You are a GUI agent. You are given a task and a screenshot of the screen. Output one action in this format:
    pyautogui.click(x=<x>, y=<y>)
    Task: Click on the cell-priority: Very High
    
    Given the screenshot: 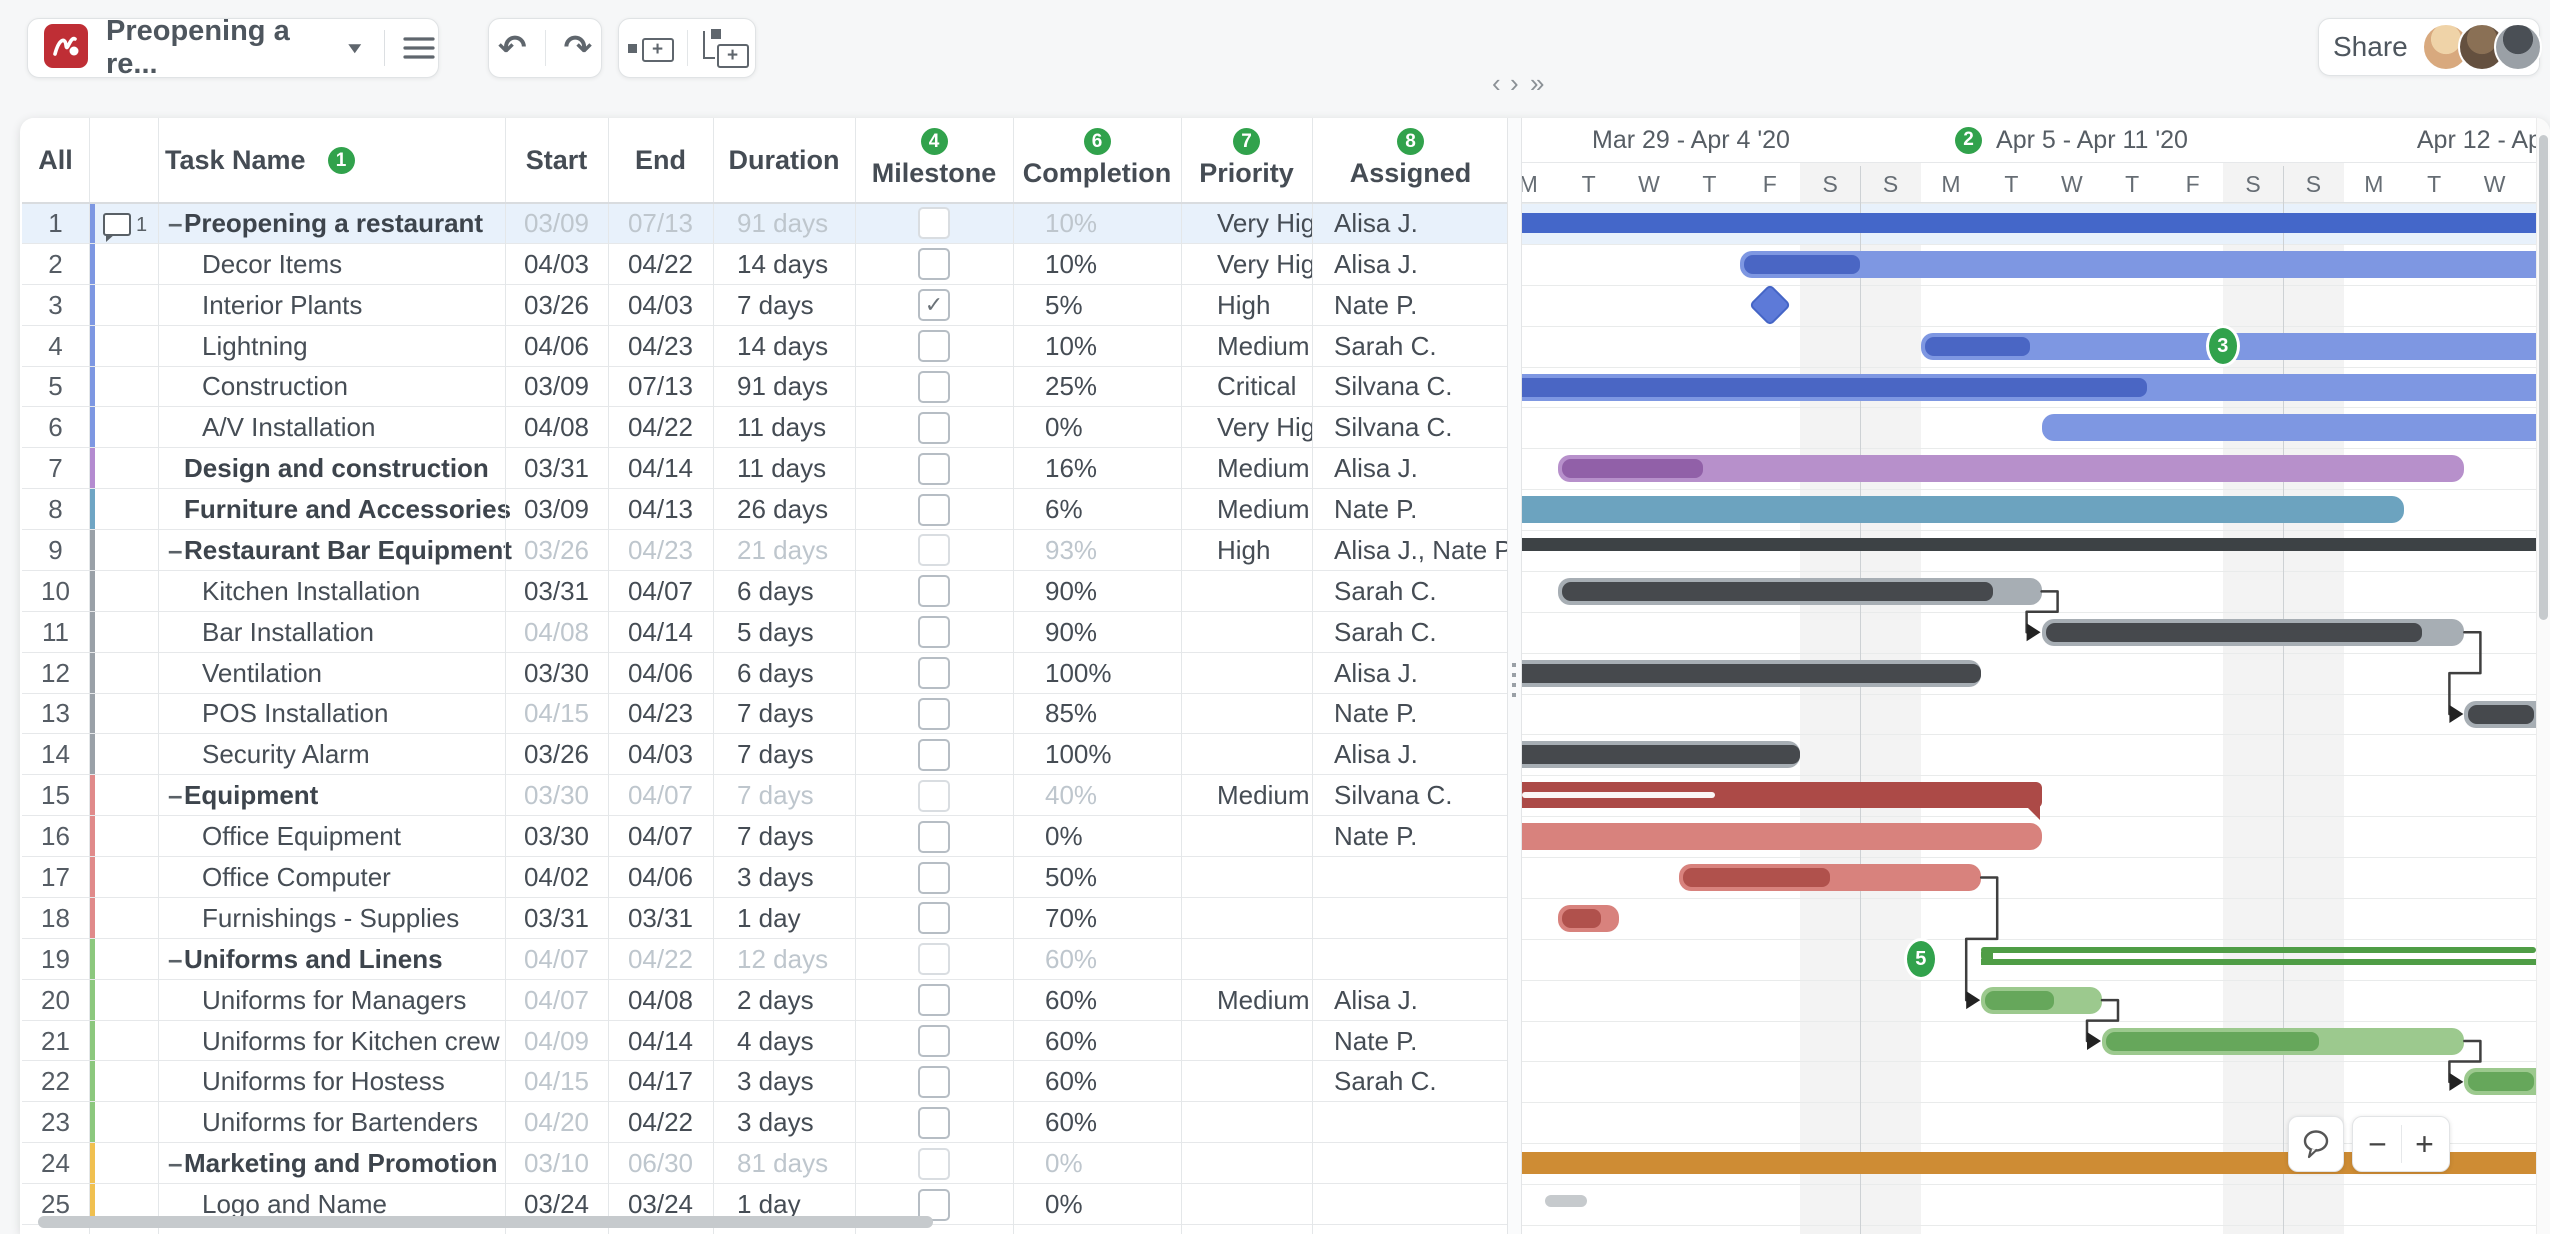 What is the action you would take?
    pyautogui.click(x=1264, y=263)
    